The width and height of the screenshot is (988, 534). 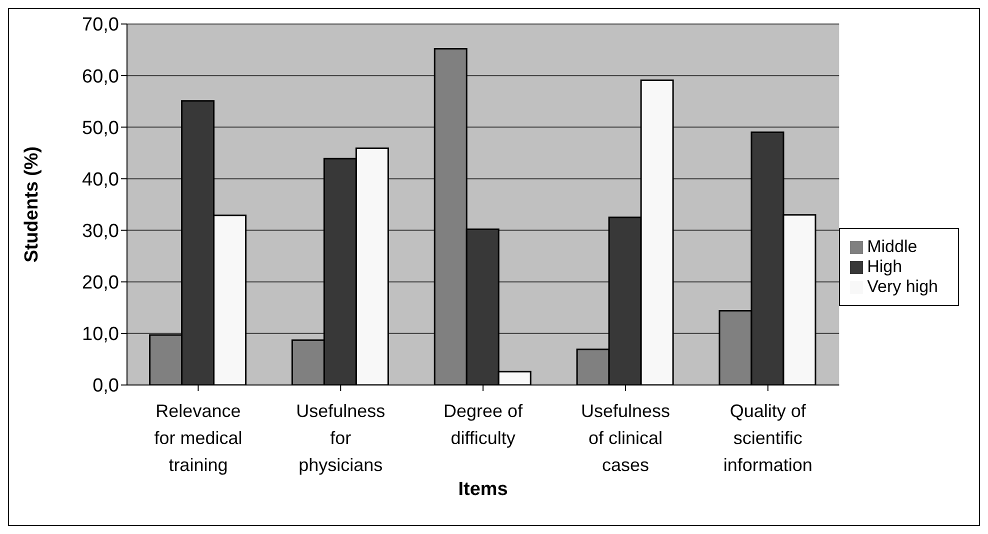 I want to click on y-tick-label: 60,0, so click(x=100, y=77).